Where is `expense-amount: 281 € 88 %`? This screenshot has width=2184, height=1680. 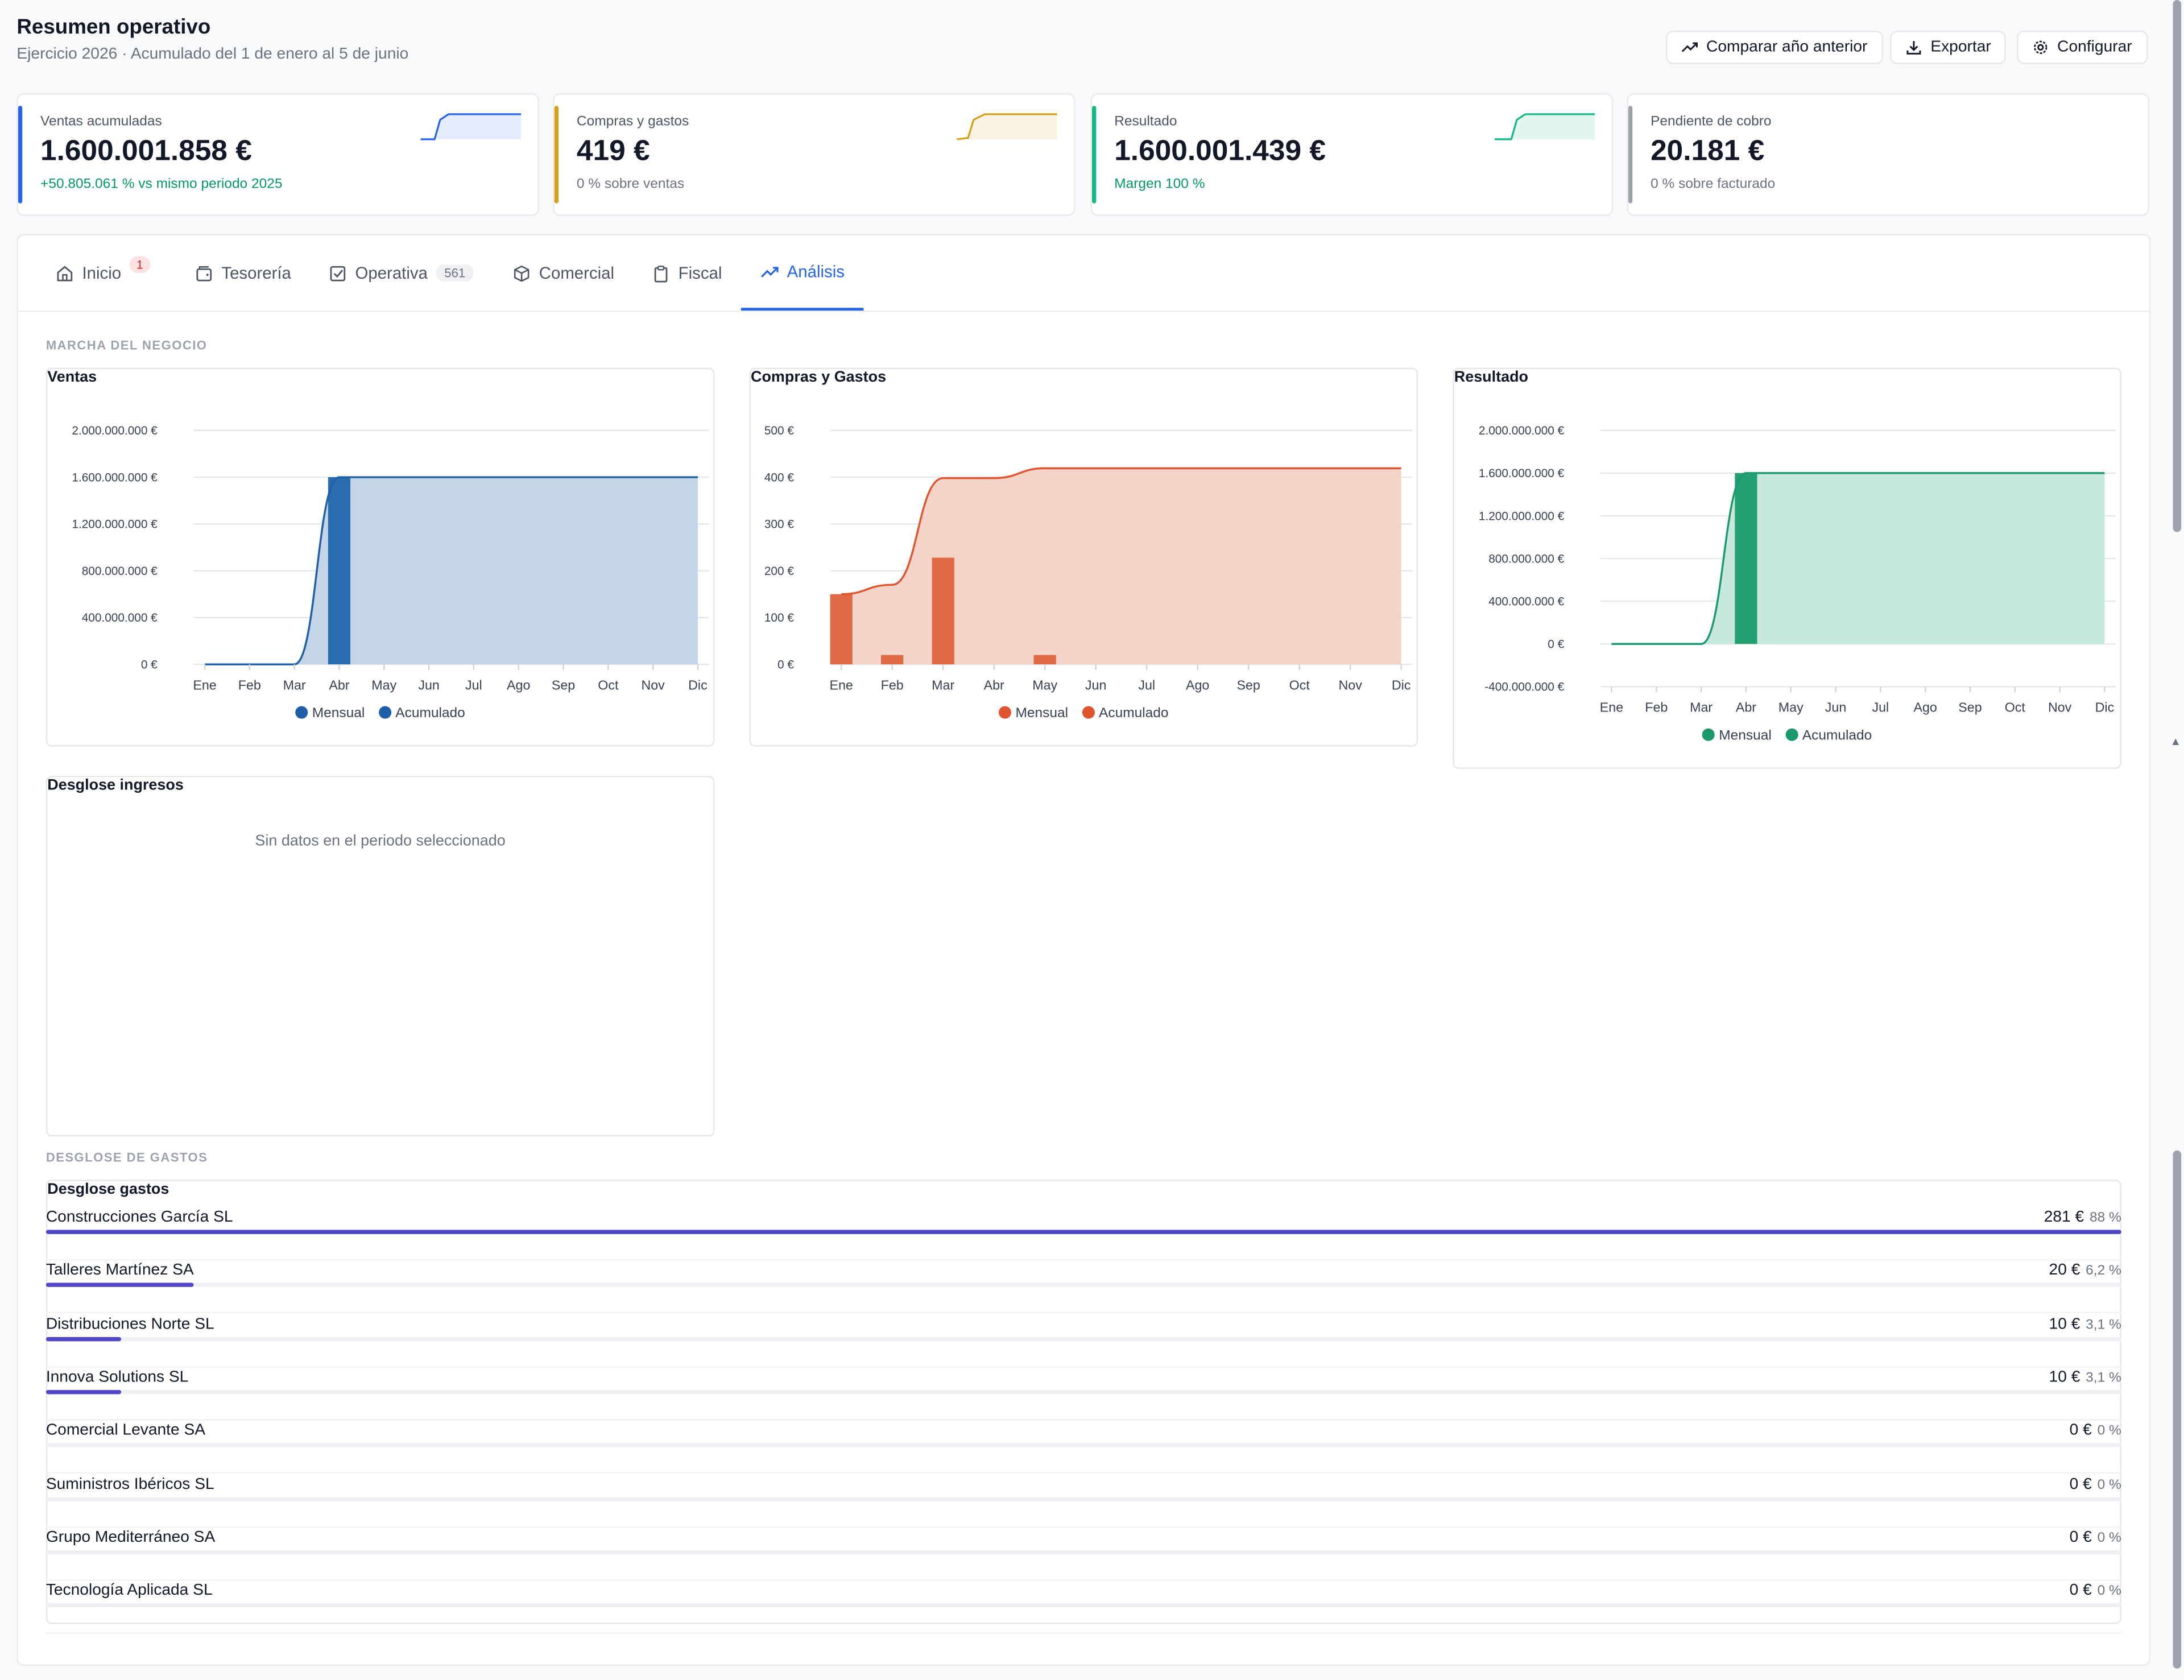 expense-amount: 281 € 88 % is located at coordinates (2082, 1217).